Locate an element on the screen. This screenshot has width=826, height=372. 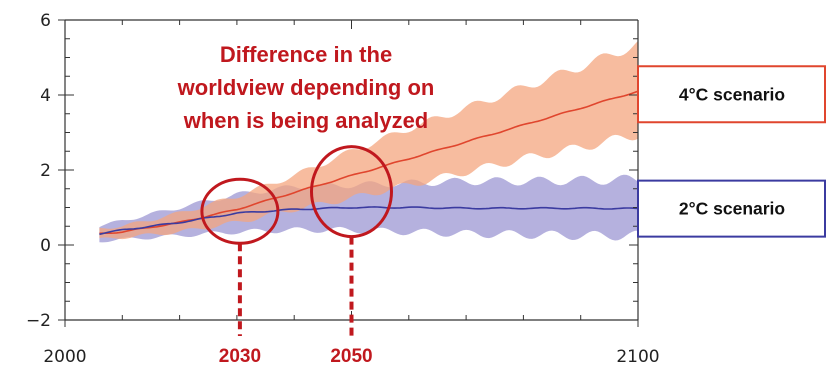
y-tick-label: −2 is located at coordinates (38, 321).